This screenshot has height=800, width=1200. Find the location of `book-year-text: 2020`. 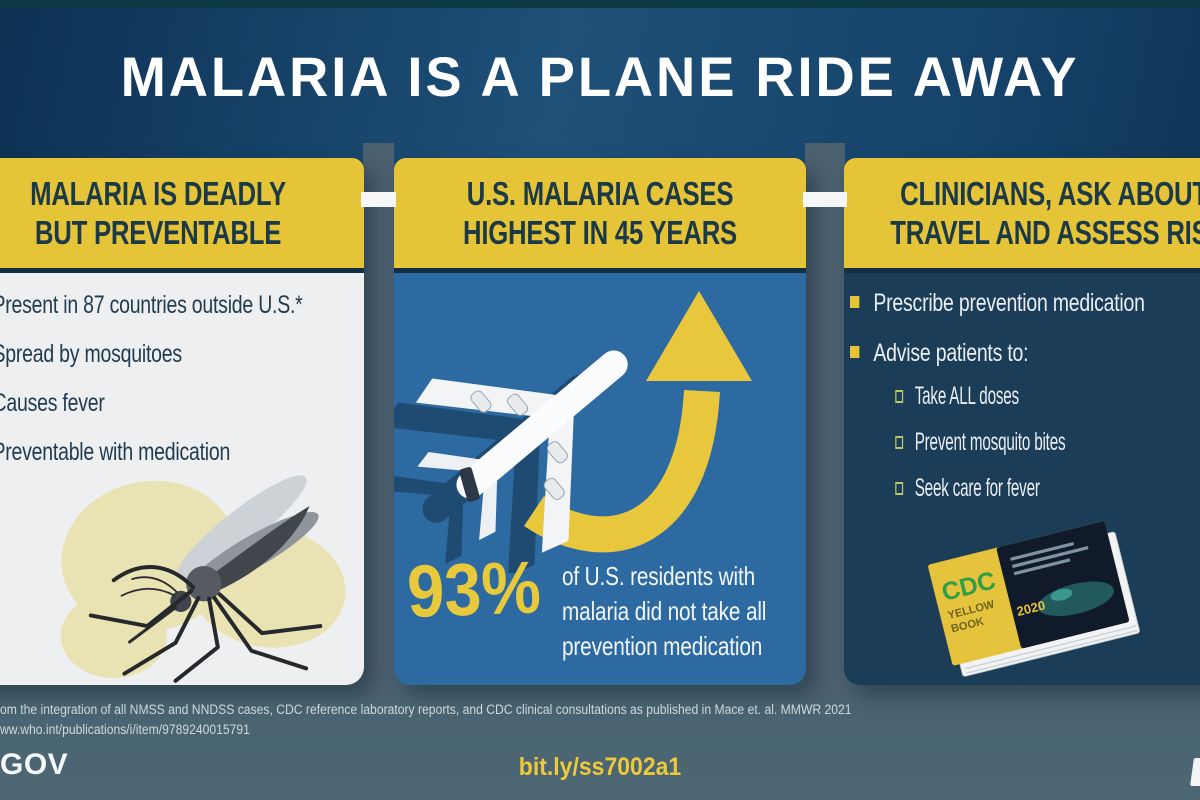

book-year-text: 2020 is located at coordinates (1031, 608).